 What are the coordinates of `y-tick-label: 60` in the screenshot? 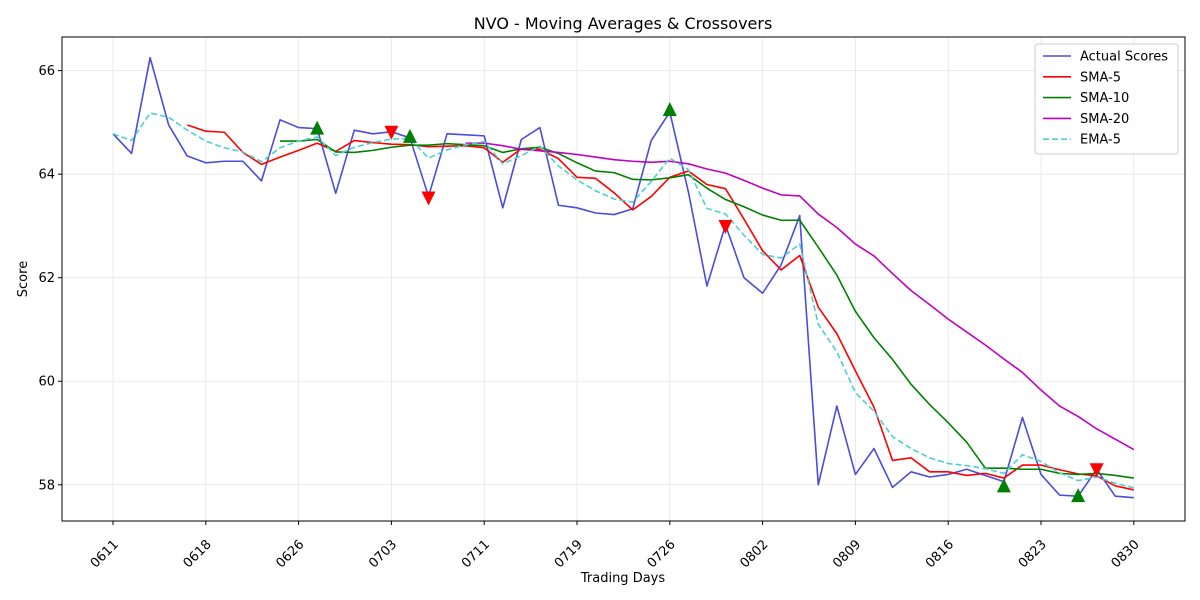 It's located at (46, 382).